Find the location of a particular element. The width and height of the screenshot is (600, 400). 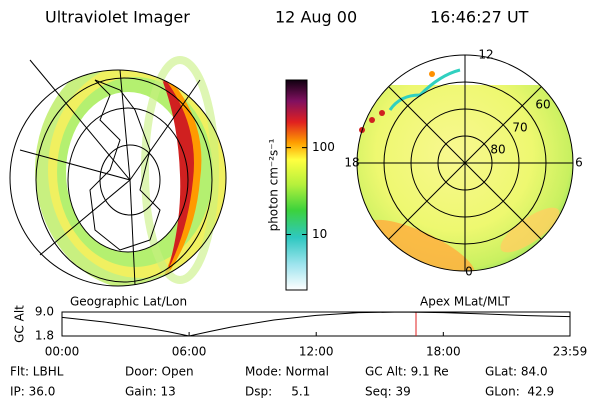

lat-label: 60 is located at coordinates (542, 105).